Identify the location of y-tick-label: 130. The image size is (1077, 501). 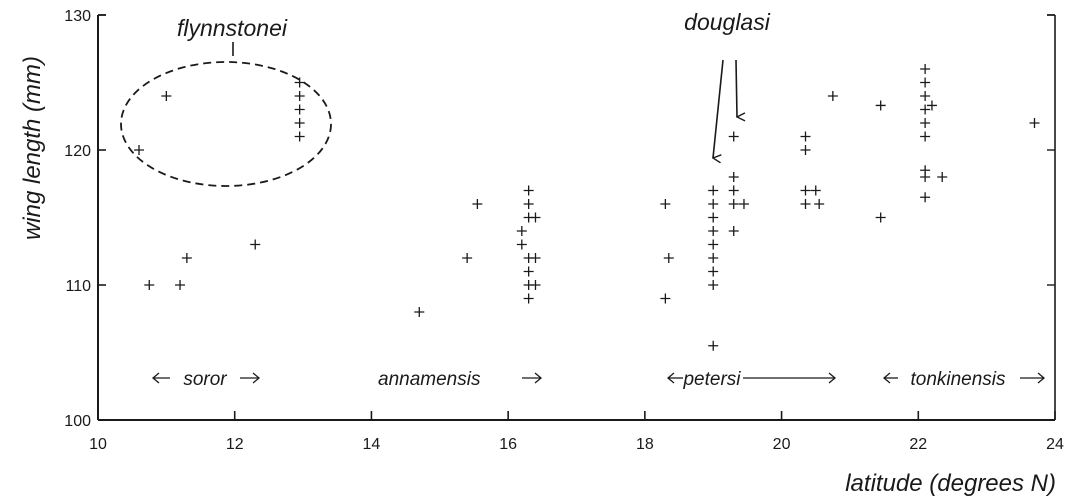
(77, 16).